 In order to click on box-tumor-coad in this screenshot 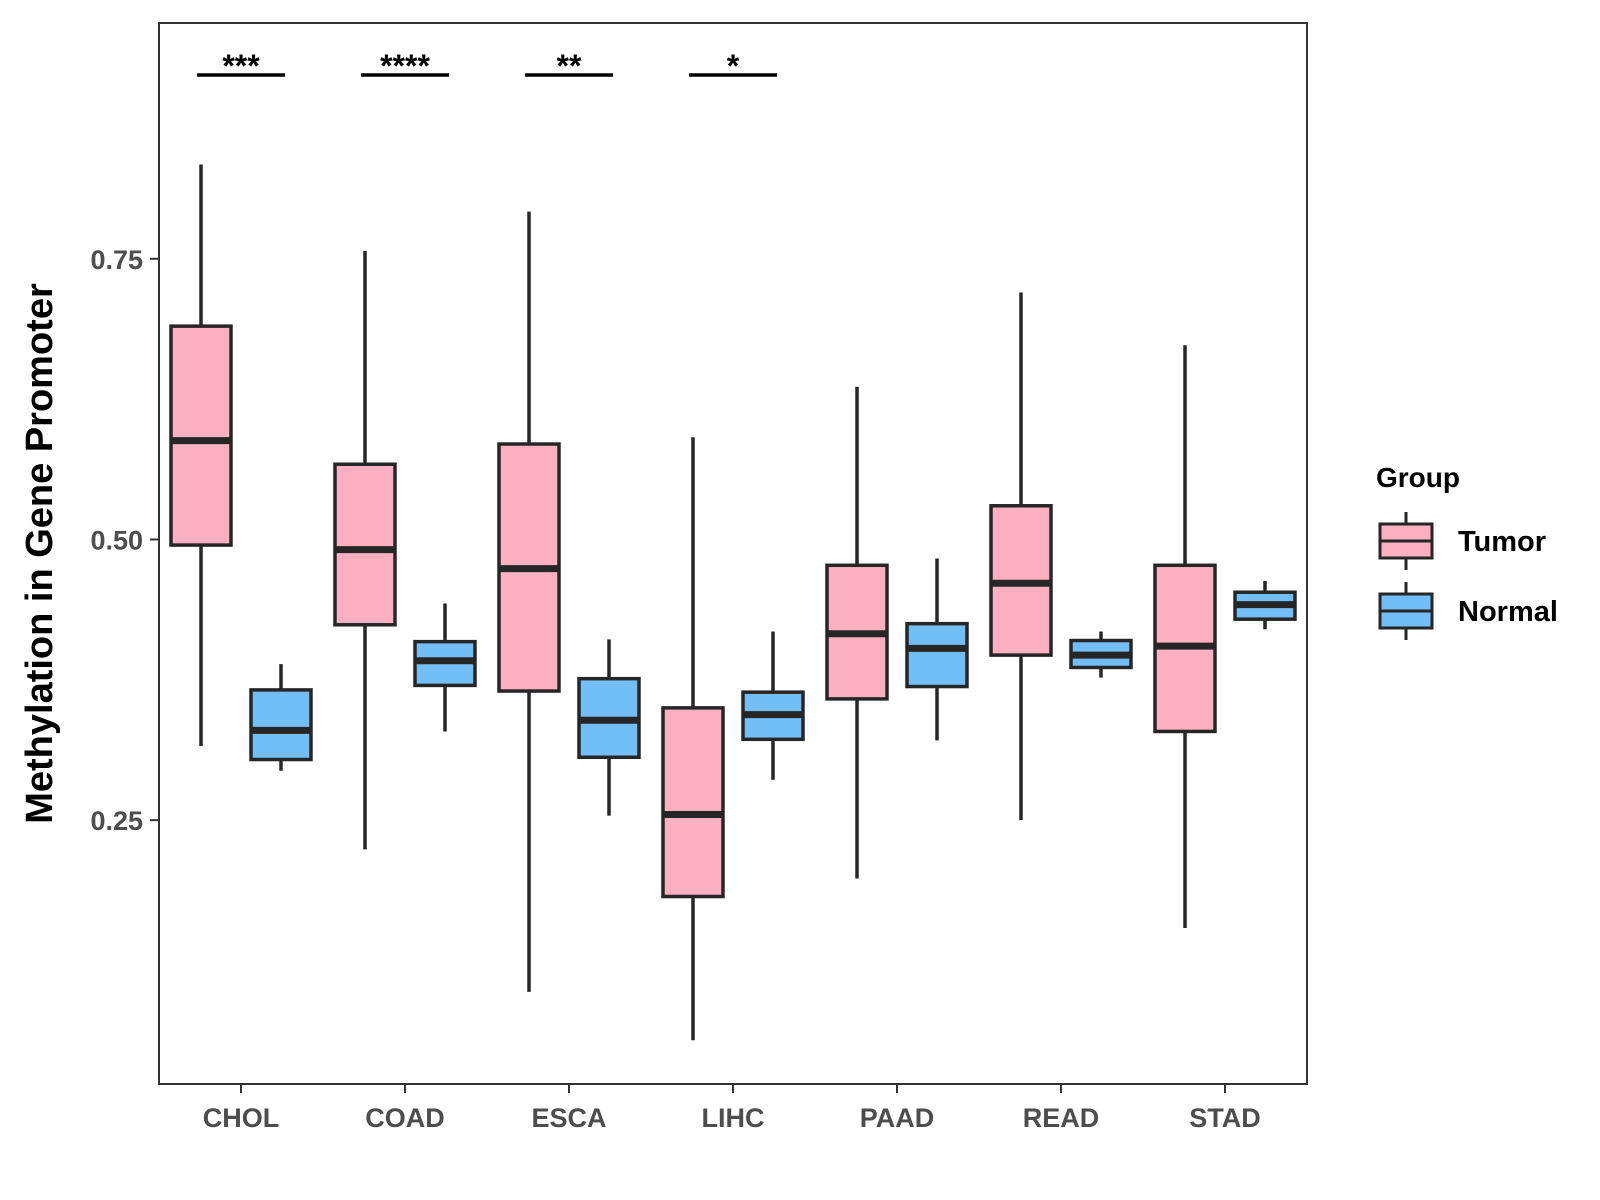, I will do `click(365, 550)`.